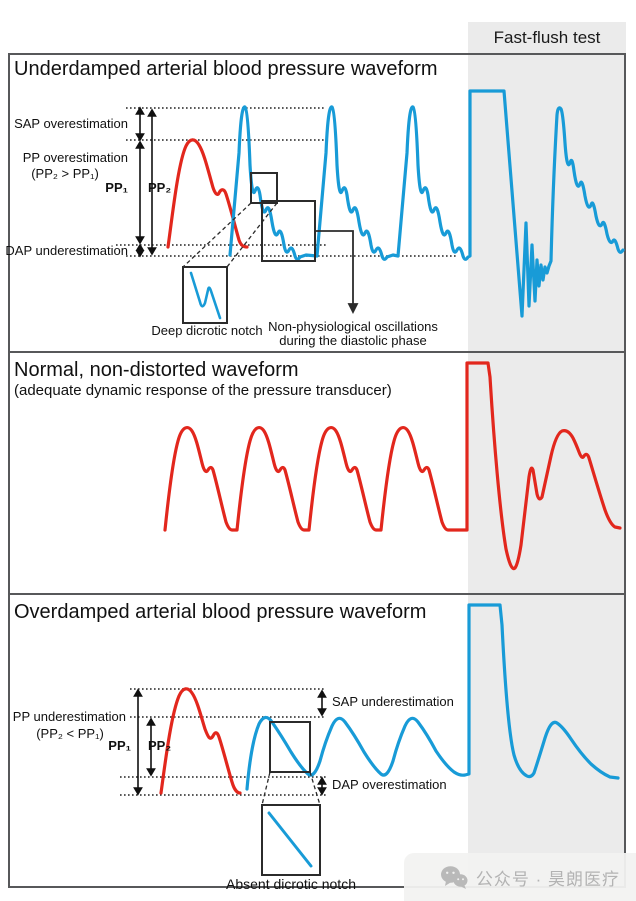 Image resolution: width=636 pixels, height=901 pixels. Describe the element at coordinates (547, 37) in the screenshot. I see `fast-flush-test-label: Fast-flush test` at that location.